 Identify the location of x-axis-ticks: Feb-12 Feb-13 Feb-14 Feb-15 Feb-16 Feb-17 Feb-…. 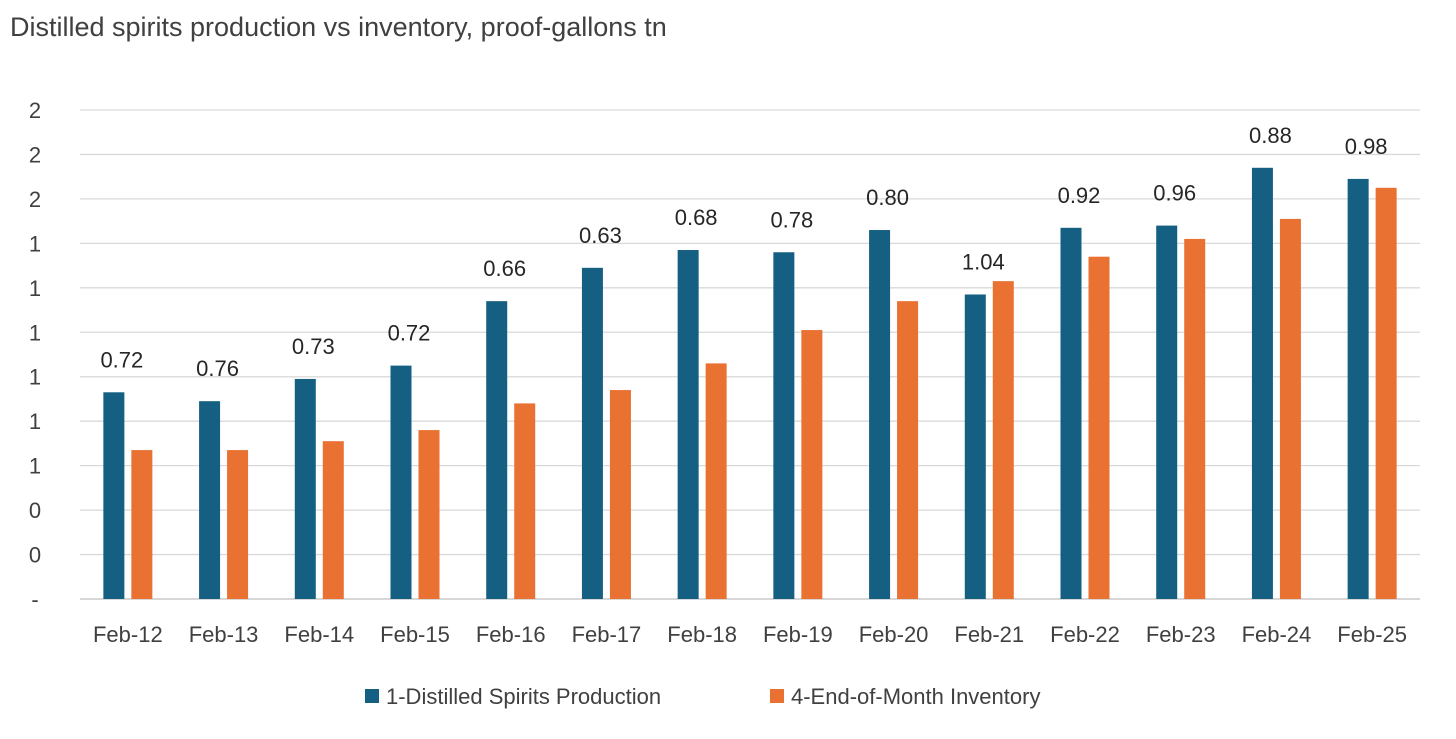
(750, 634).